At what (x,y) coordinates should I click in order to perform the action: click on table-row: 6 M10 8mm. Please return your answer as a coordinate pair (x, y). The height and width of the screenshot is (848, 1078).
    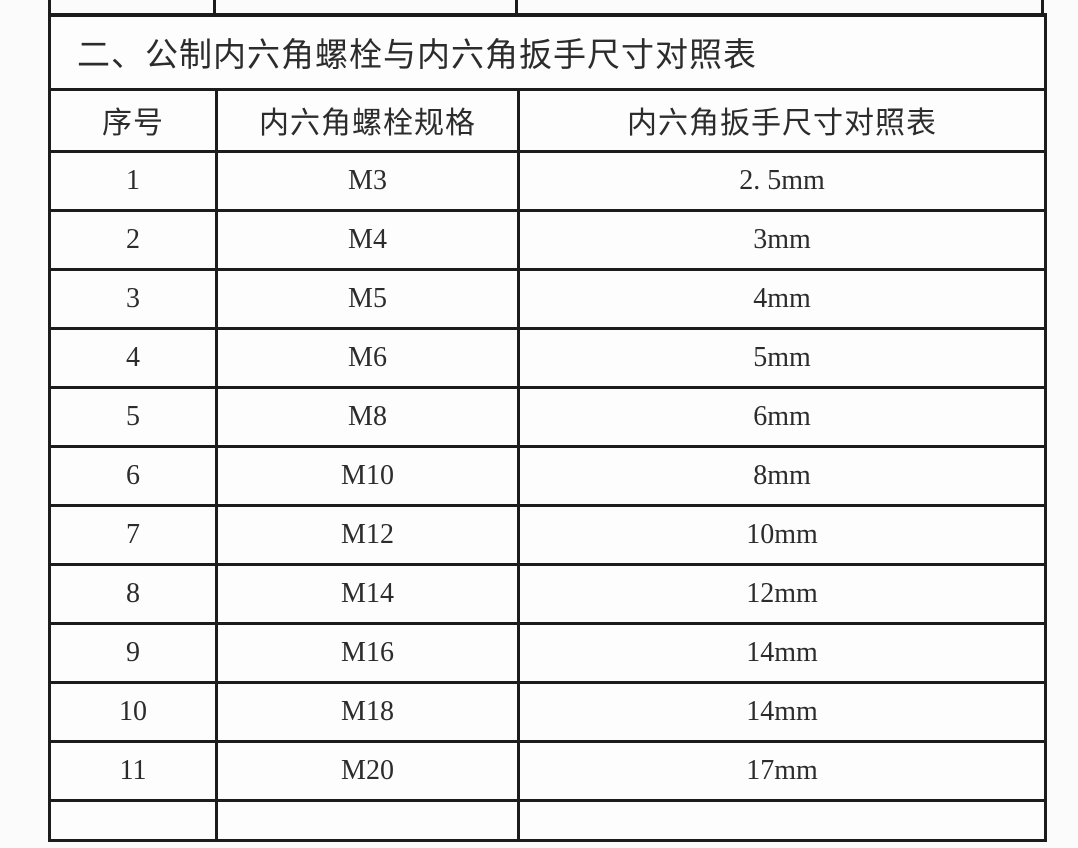
    Looking at the image, I should click on (548, 475).